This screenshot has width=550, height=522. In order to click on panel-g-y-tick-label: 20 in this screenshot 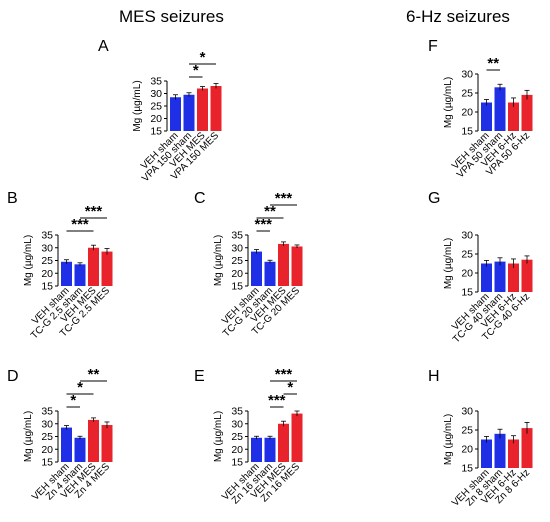, I will do `click(467, 274)`.